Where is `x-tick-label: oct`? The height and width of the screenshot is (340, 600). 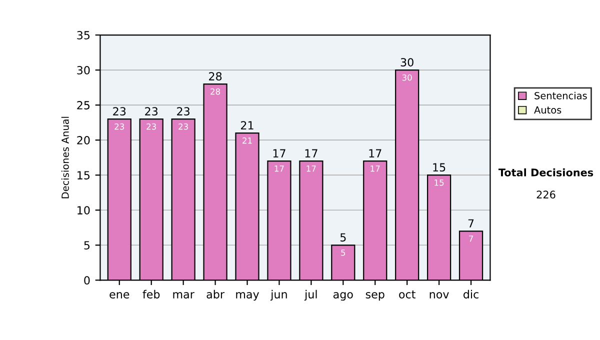
x-tick-label: oct is located at coordinates (407, 294).